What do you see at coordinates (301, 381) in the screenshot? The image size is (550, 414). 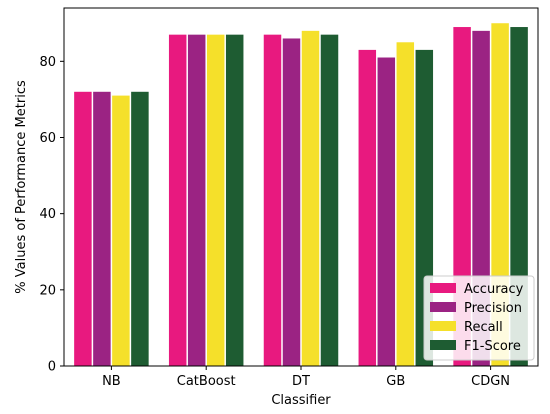 I see `x-tick-label-dt: DT` at bounding box center [301, 381].